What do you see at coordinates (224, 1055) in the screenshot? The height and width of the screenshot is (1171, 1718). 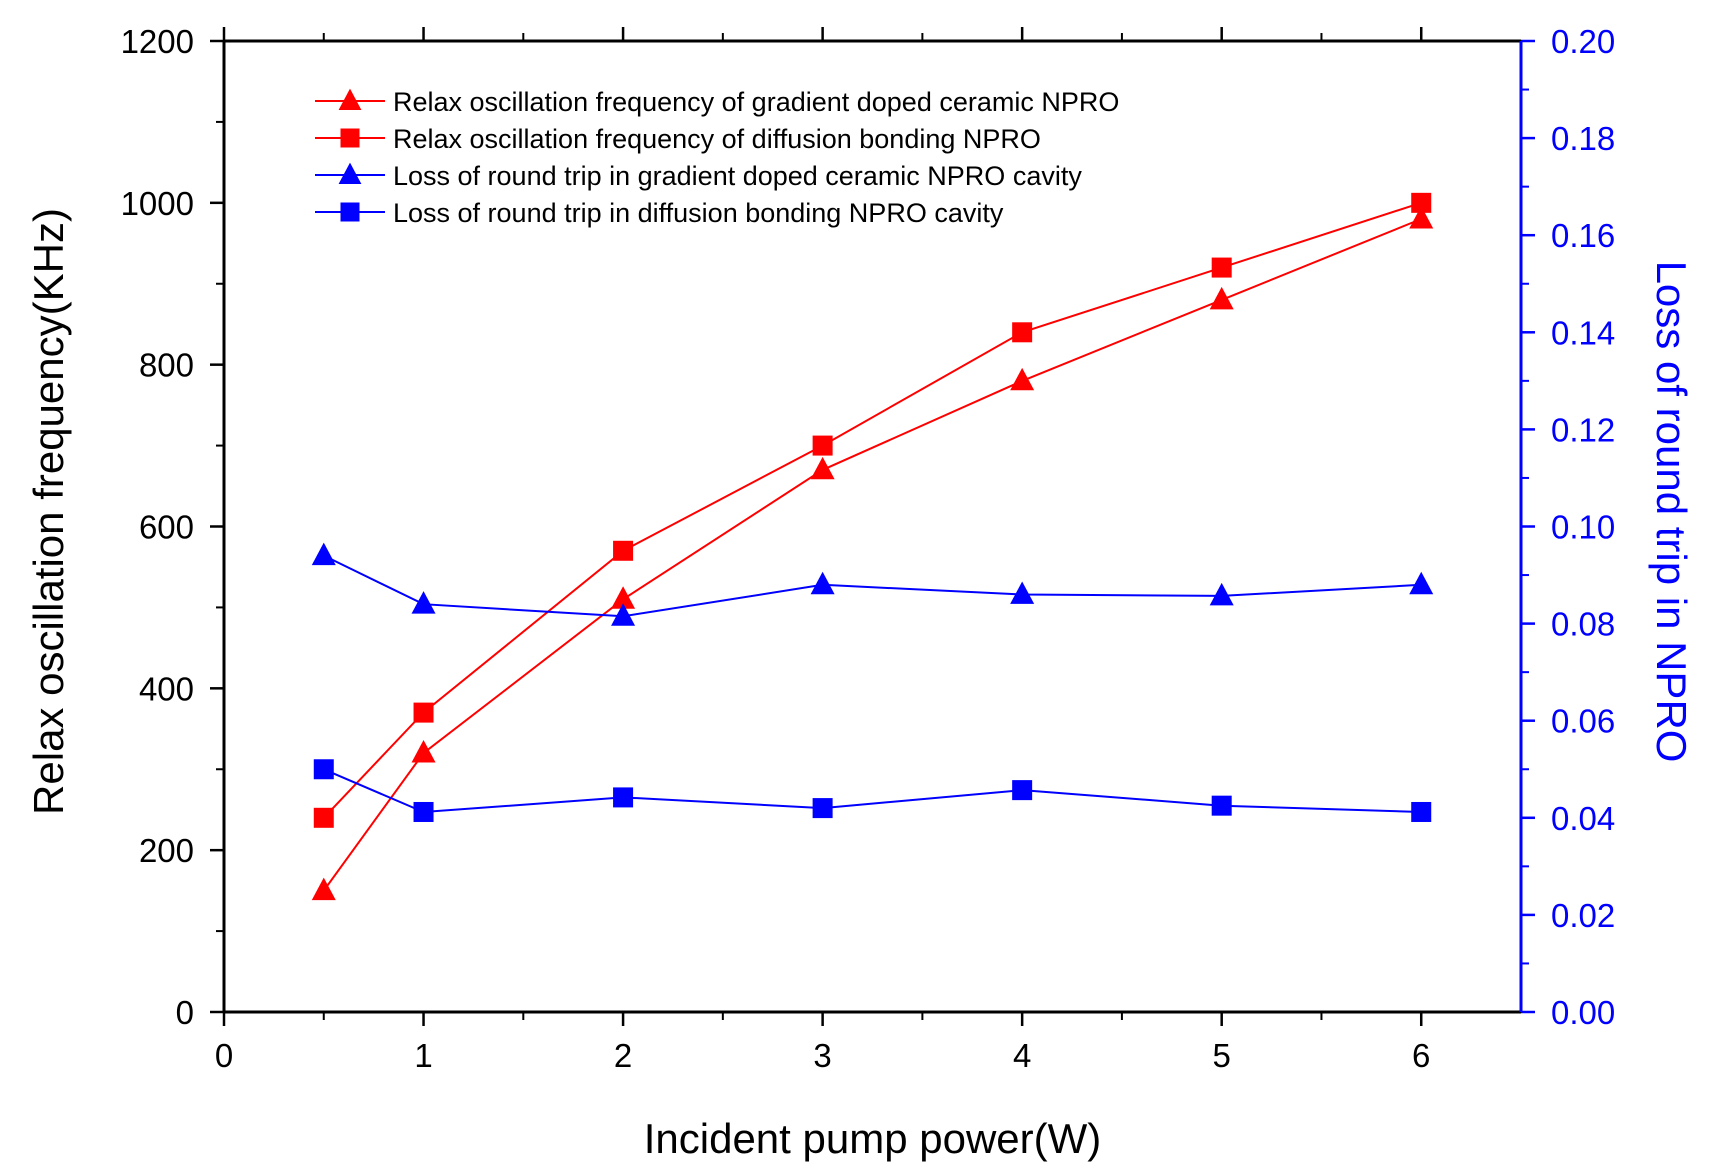 I see `x-tick-label: 0` at bounding box center [224, 1055].